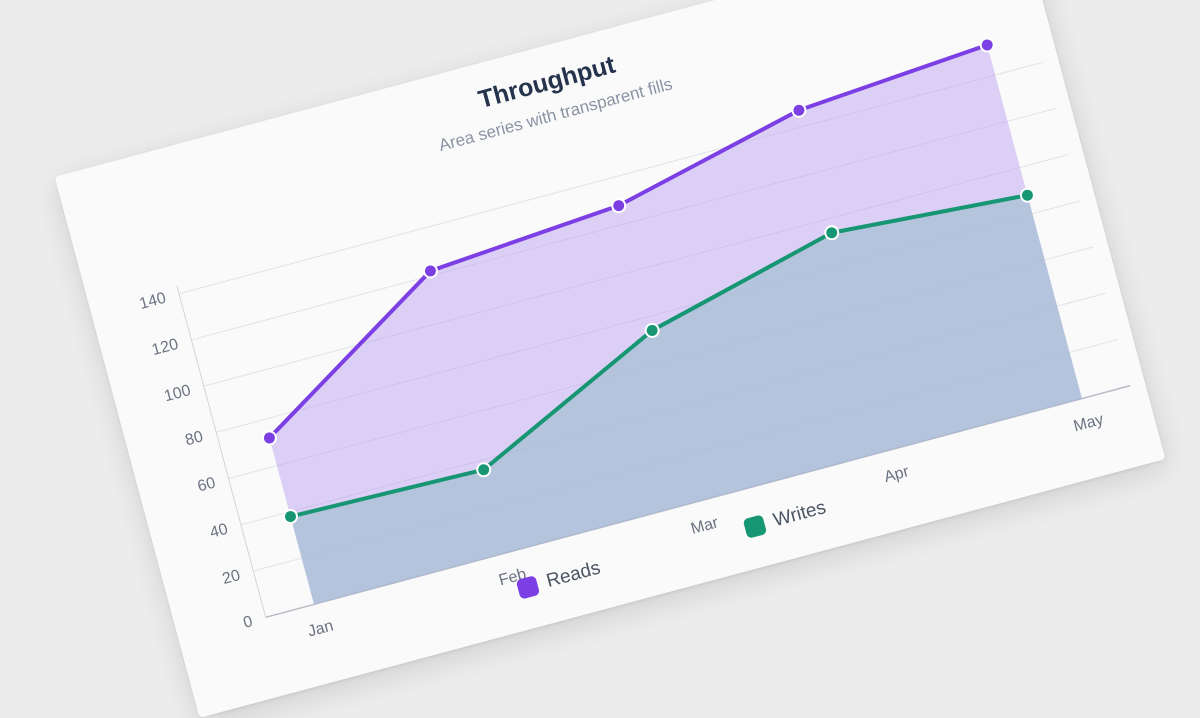  Describe the element at coordinates (153, 301) in the screenshot. I see `y-tick-label-140: 140` at that location.